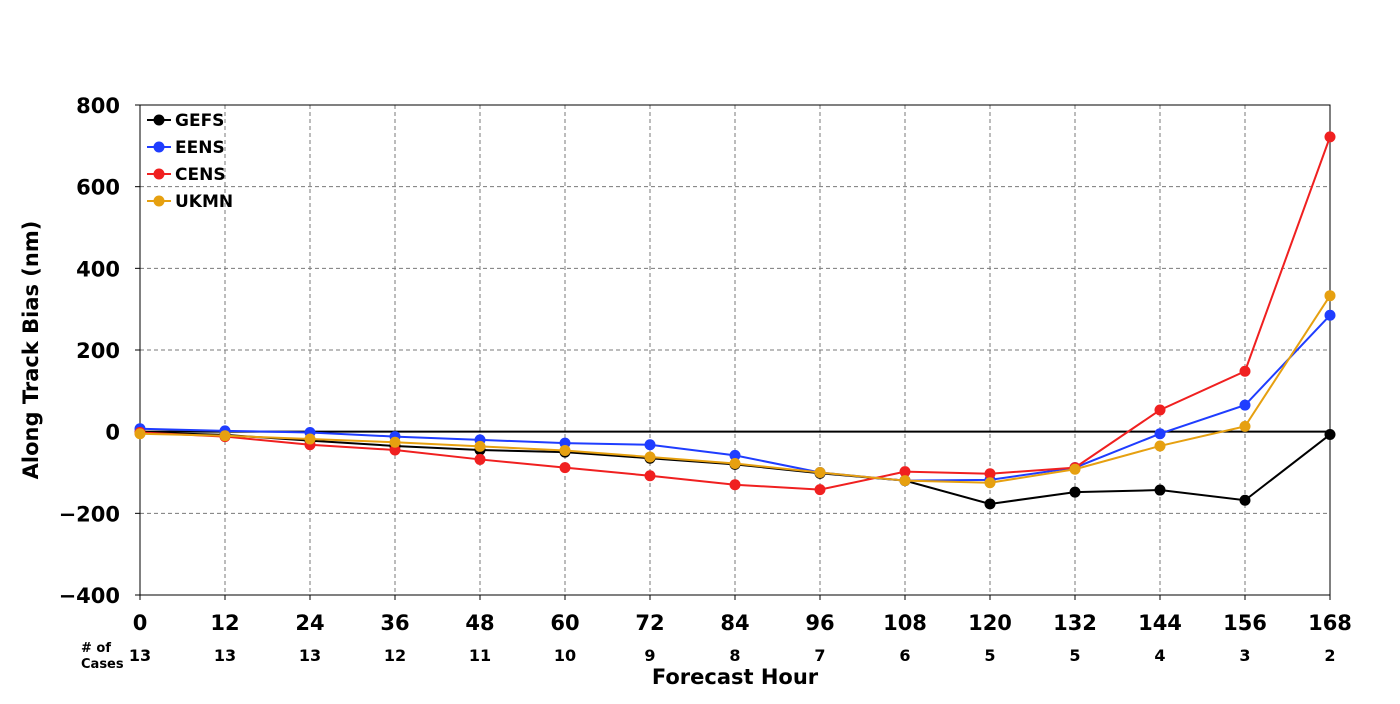  I want to click on x-tick-label: 60, so click(564, 623).